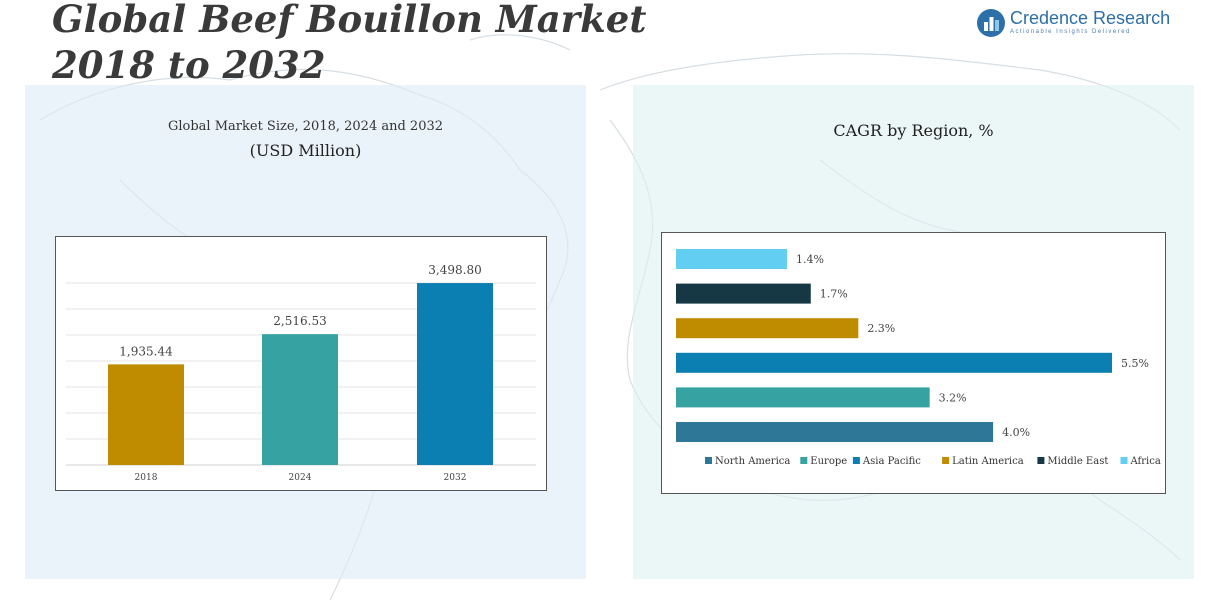 The image size is (1222, 602). I want to click on bar-2024, so click(300, 399).